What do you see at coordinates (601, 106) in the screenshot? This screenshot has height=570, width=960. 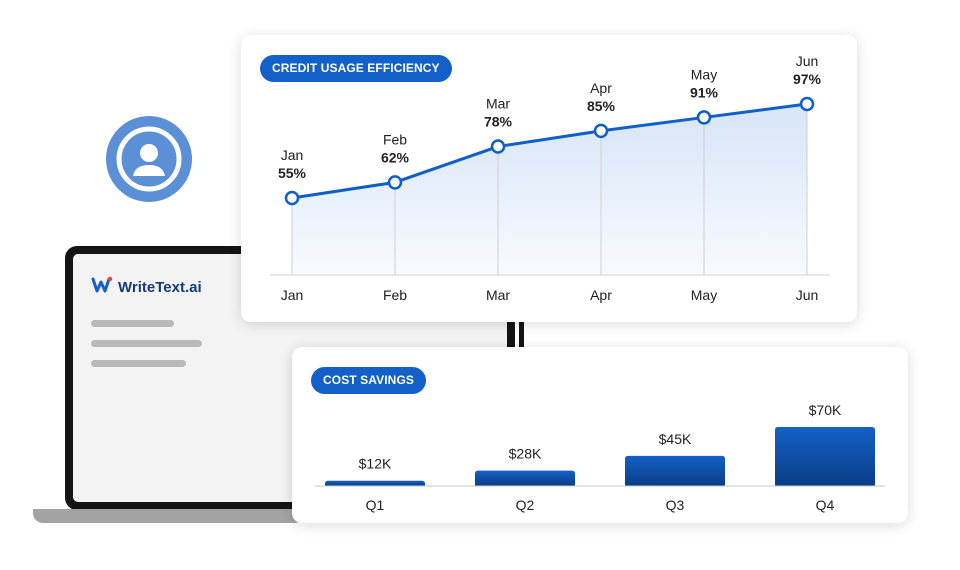 I see `data-label: 85%` at bounding box center [601, 106].